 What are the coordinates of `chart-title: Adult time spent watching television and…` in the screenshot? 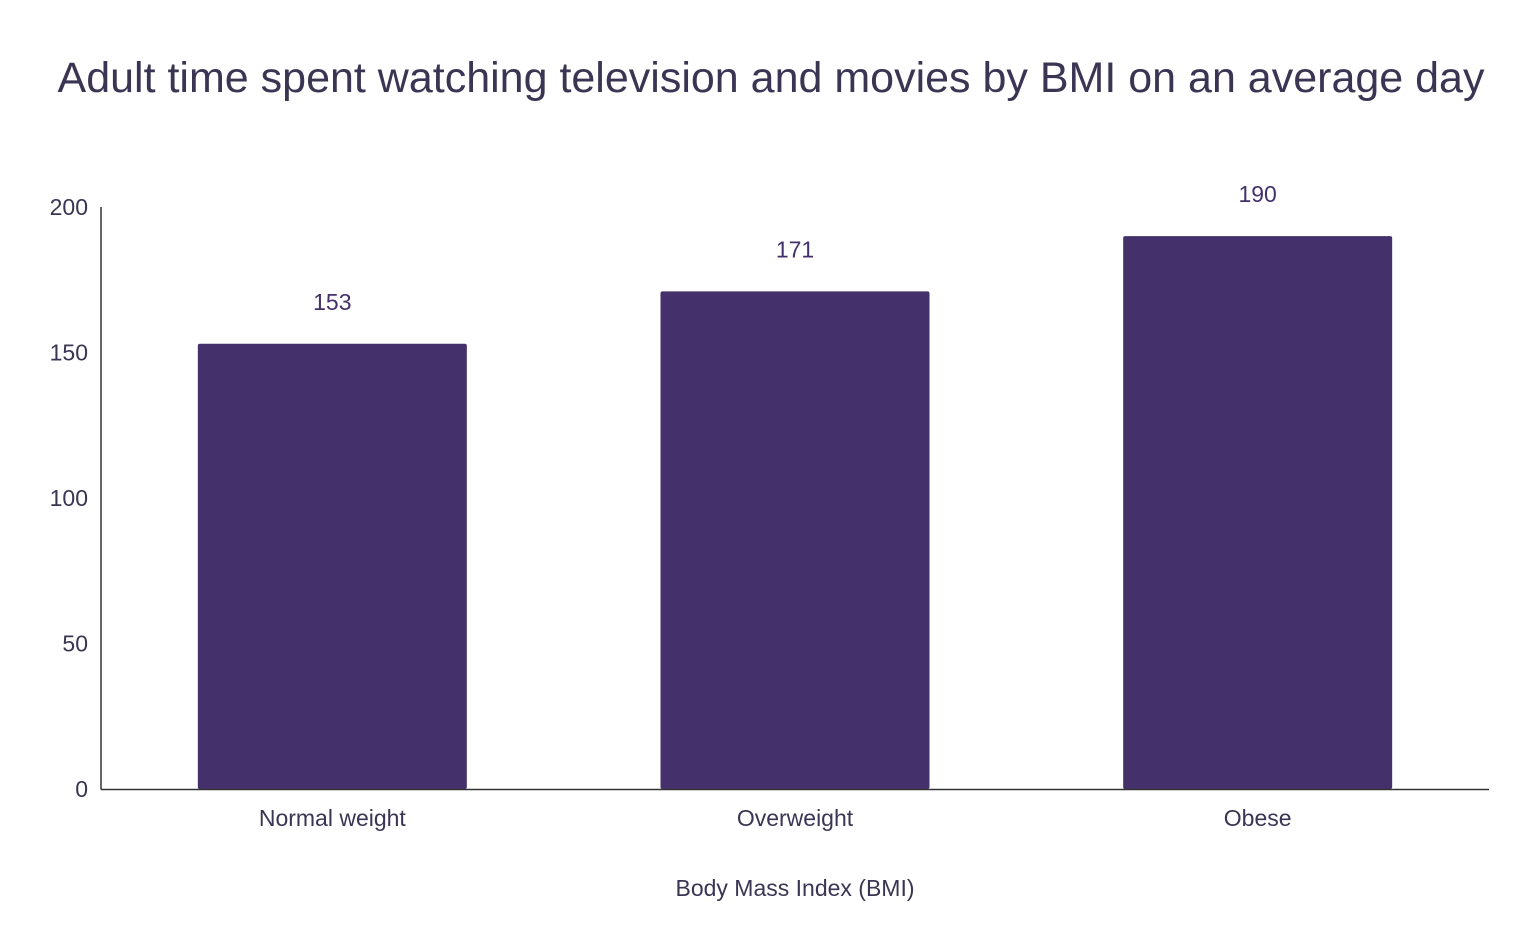 It's located at (771, 78).